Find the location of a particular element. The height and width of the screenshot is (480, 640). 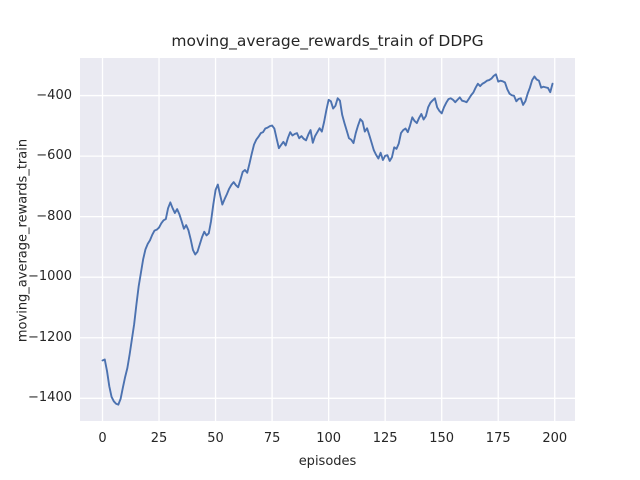

y-tick-label: −1200 is located at coordinates (50, 337).